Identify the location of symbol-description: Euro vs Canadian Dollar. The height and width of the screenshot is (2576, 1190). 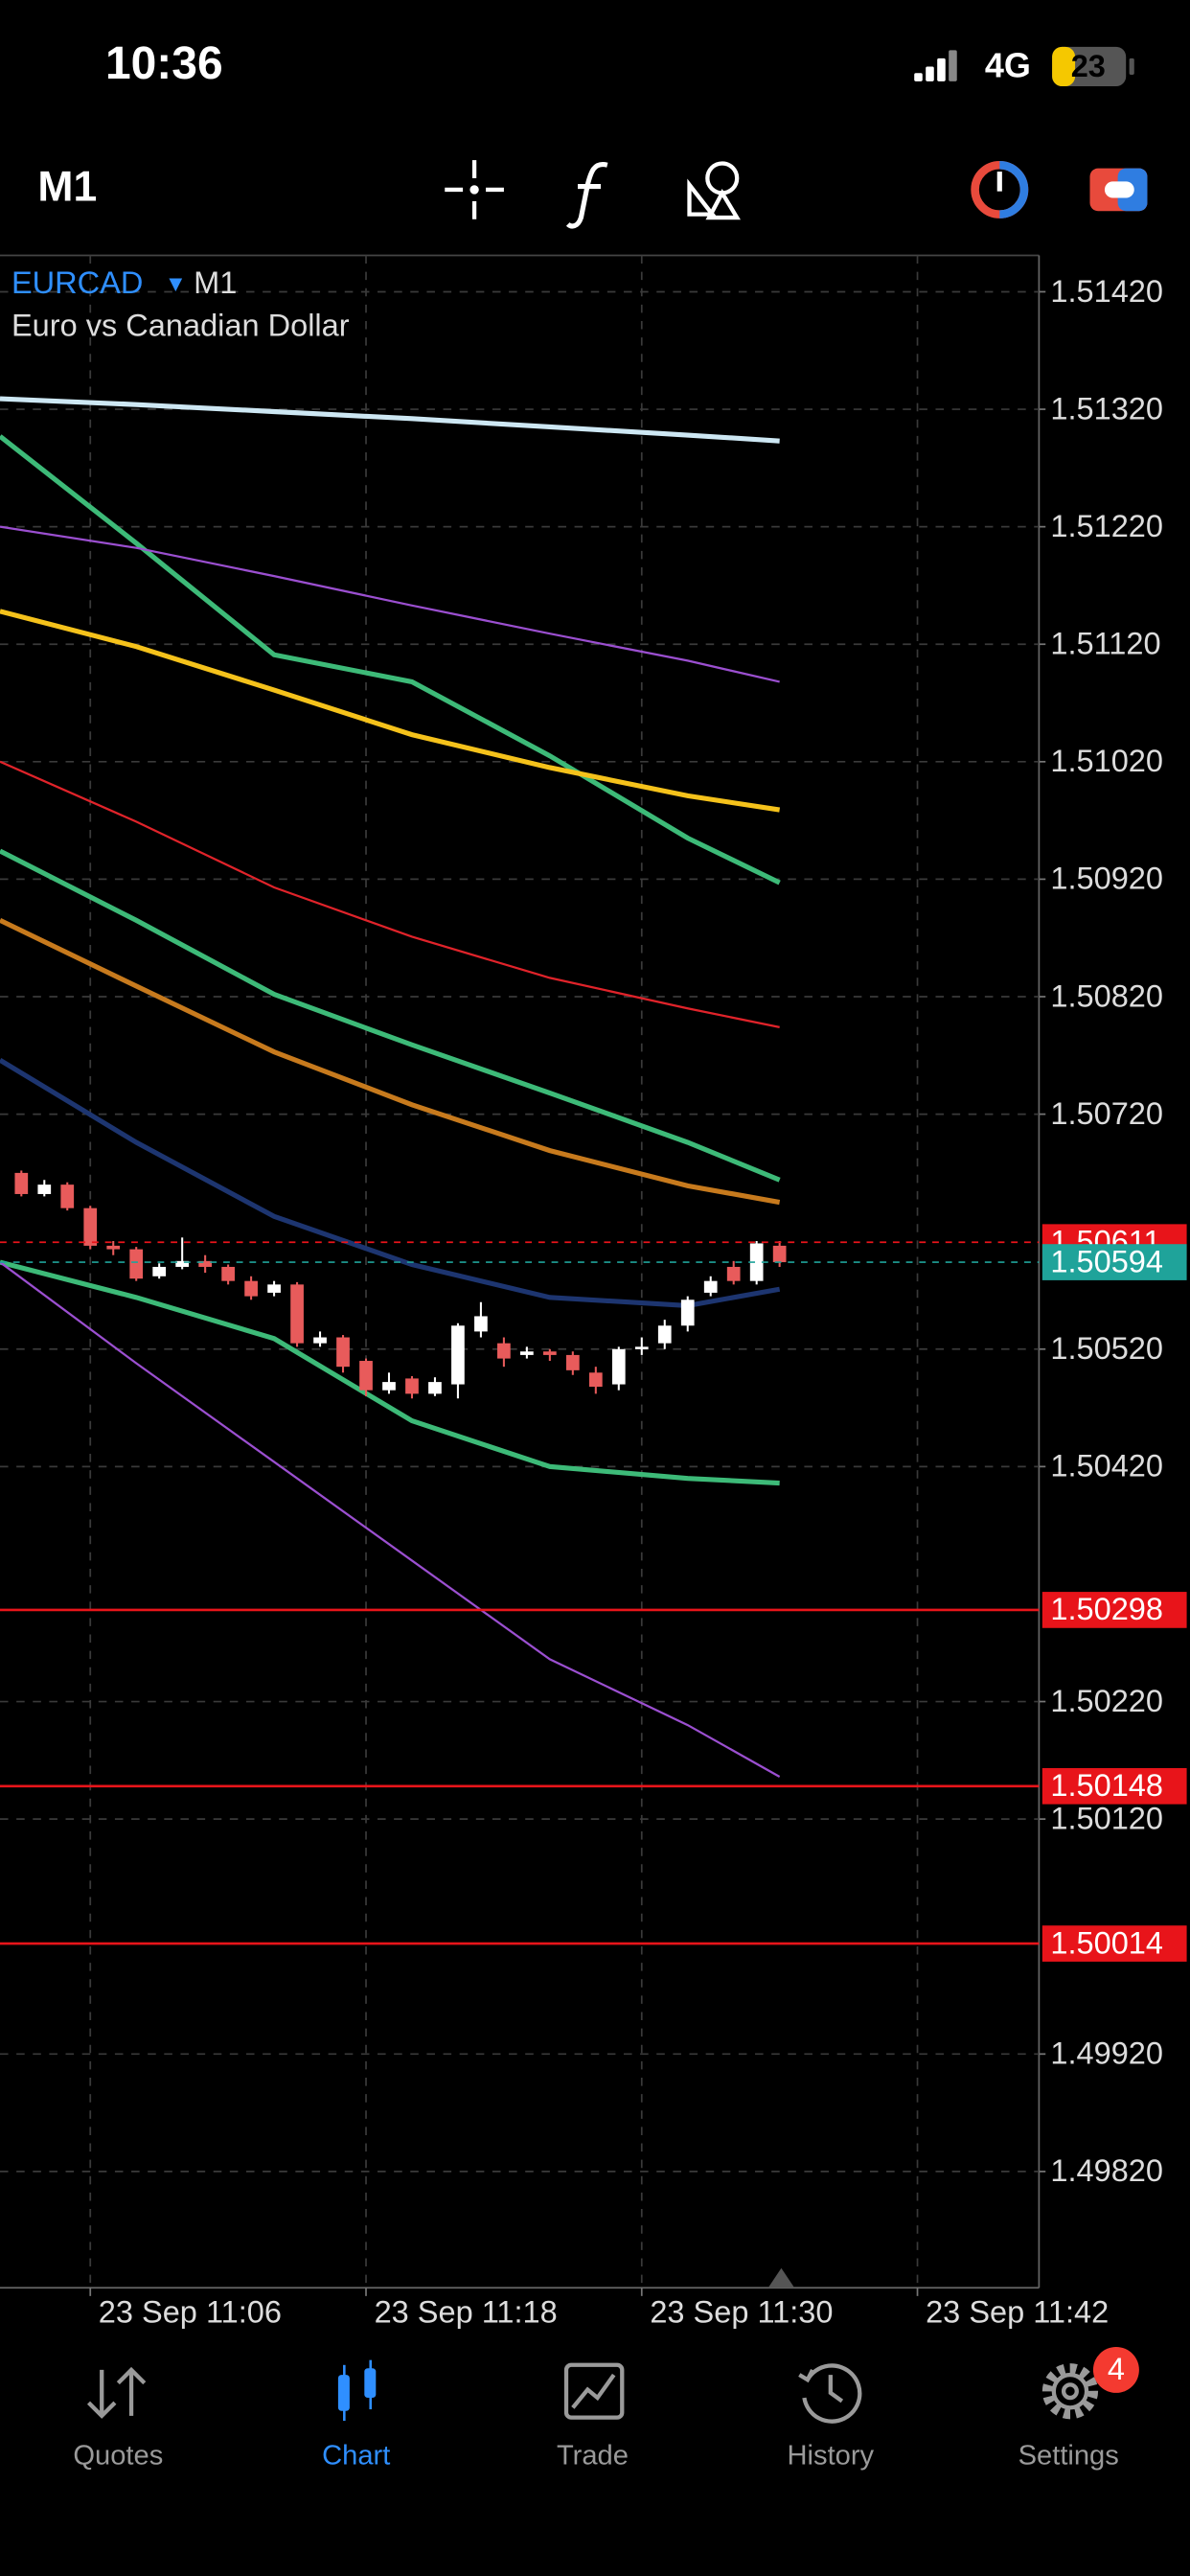
(181, 325).